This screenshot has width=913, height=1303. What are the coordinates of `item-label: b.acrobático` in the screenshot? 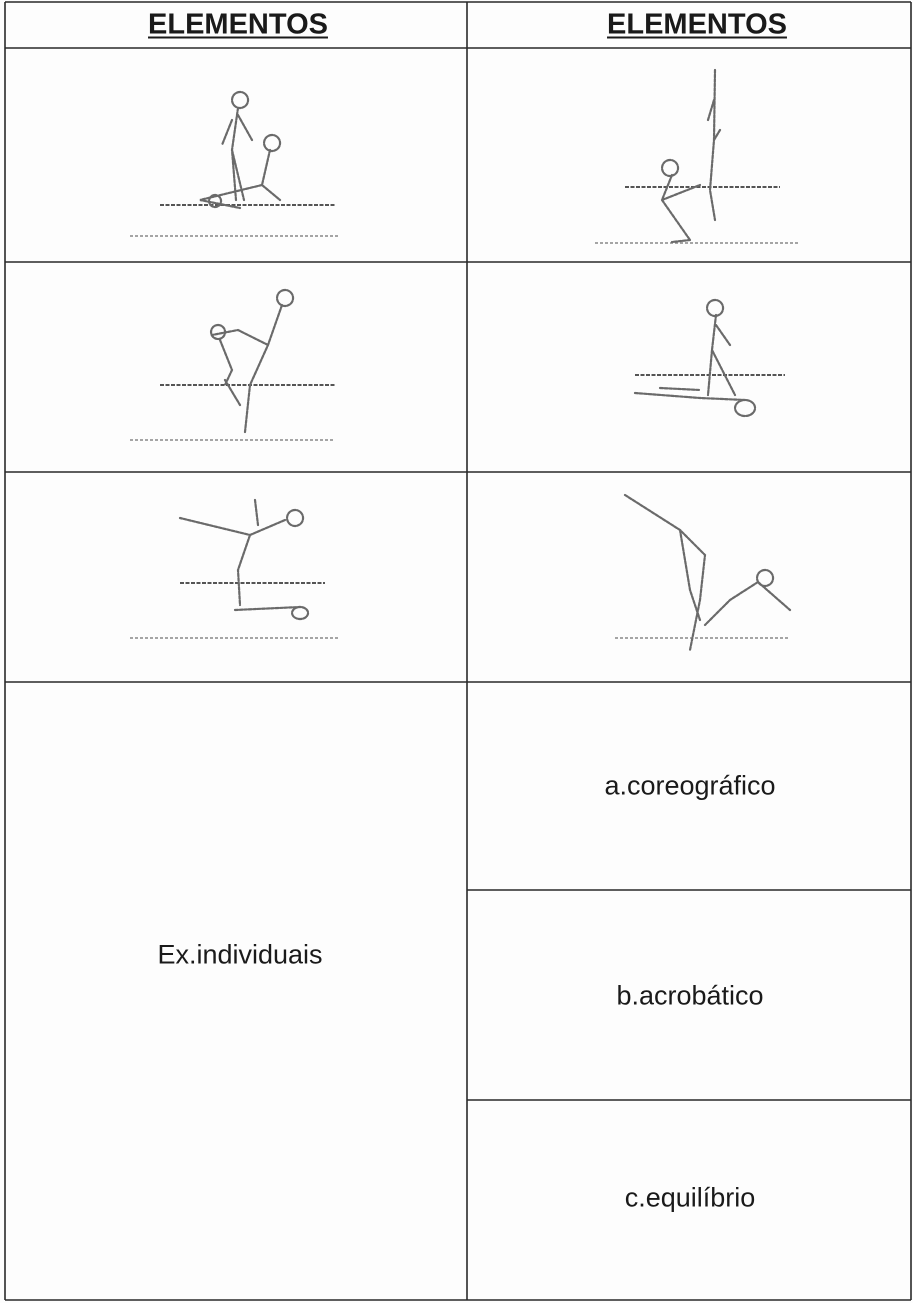 It's located at (690, 995).